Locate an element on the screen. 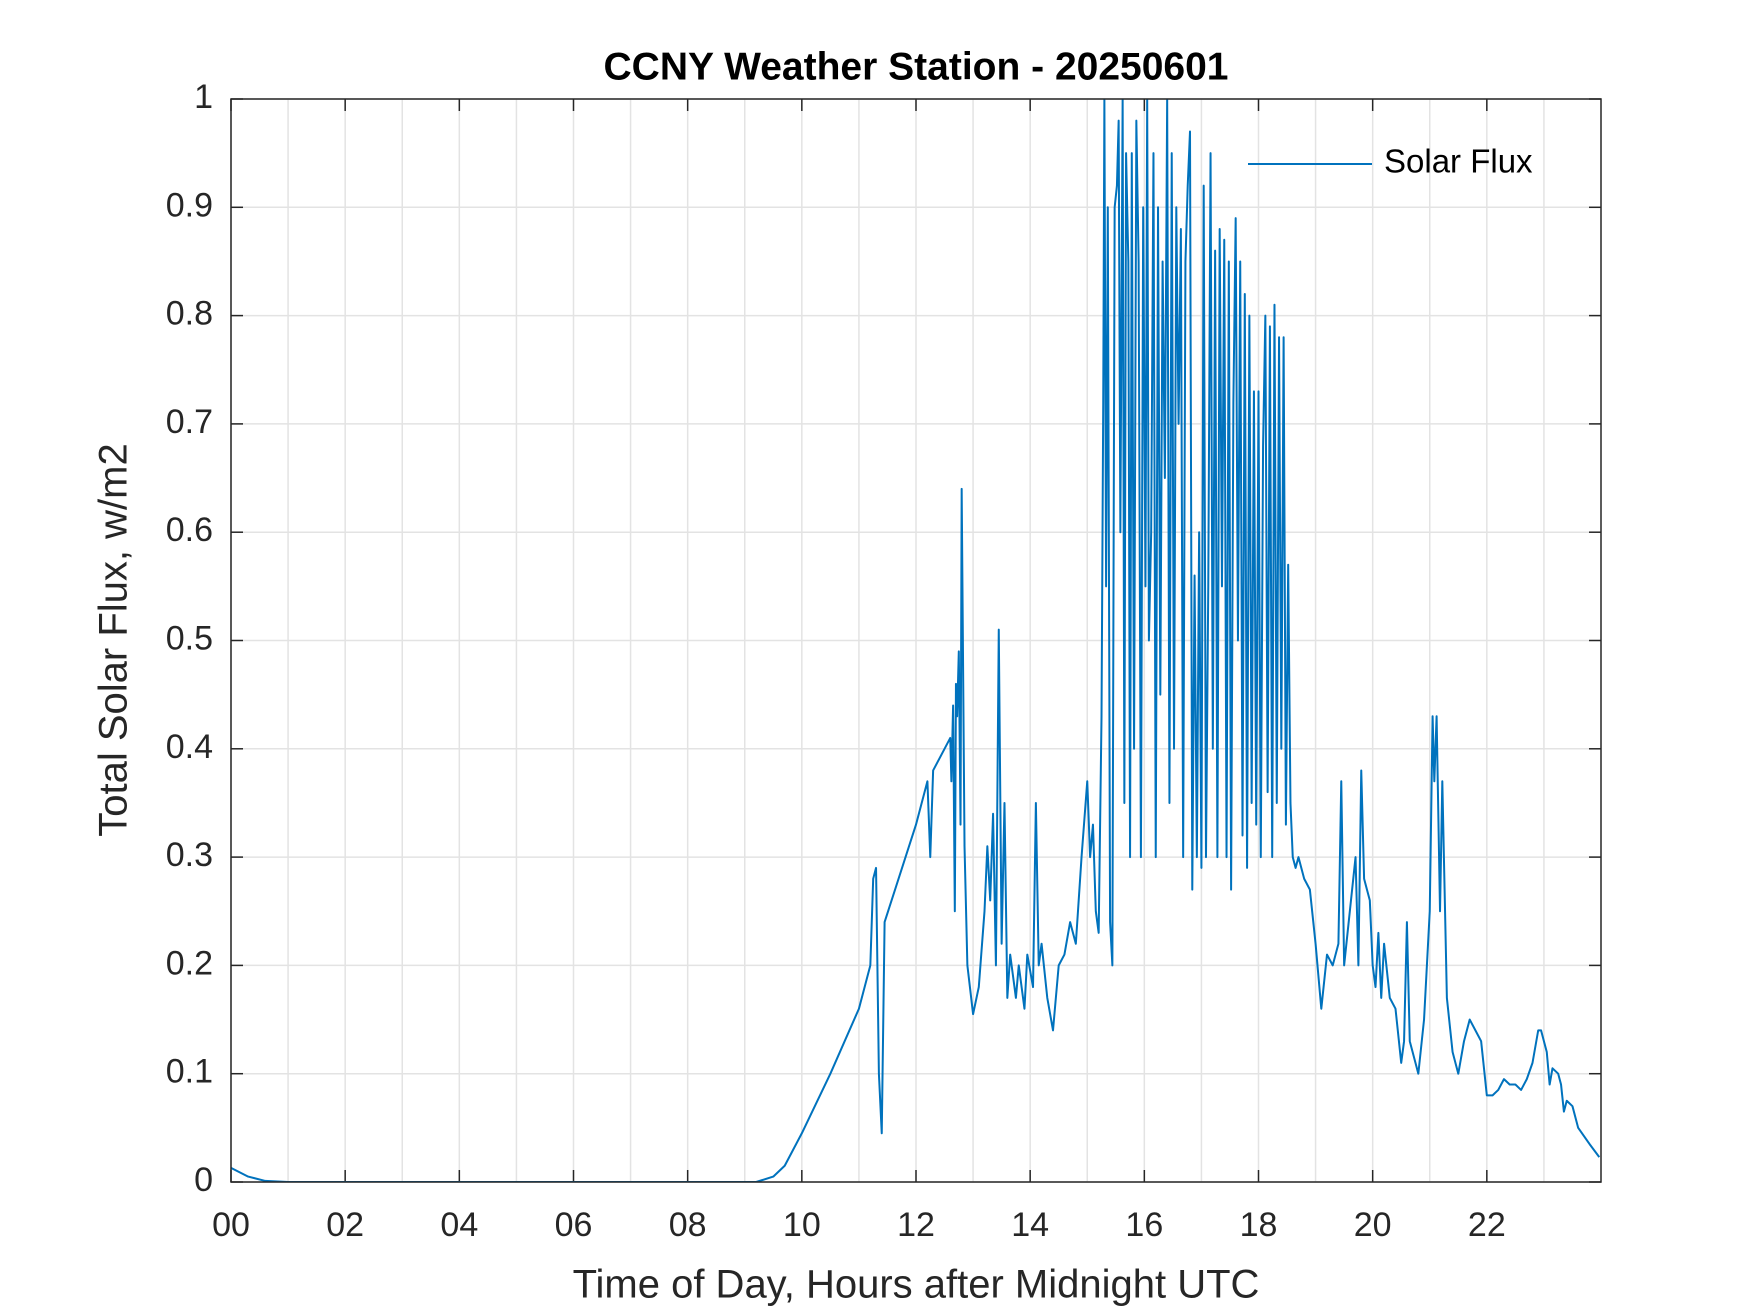  x-tick-label: 04 is located at coordinates (459, 1225).